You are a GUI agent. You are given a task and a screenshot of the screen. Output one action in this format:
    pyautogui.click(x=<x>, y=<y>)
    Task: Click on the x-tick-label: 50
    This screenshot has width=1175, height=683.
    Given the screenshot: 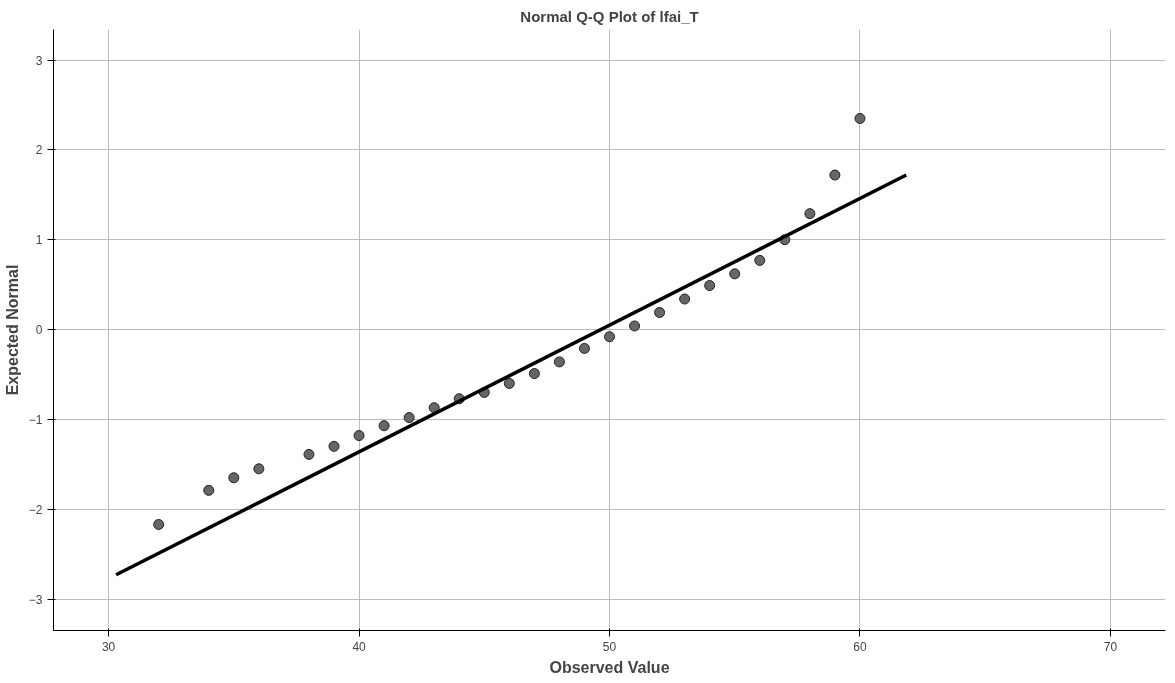 What is the action you would take?
    pyautogui.click(x=609, y=646)
    